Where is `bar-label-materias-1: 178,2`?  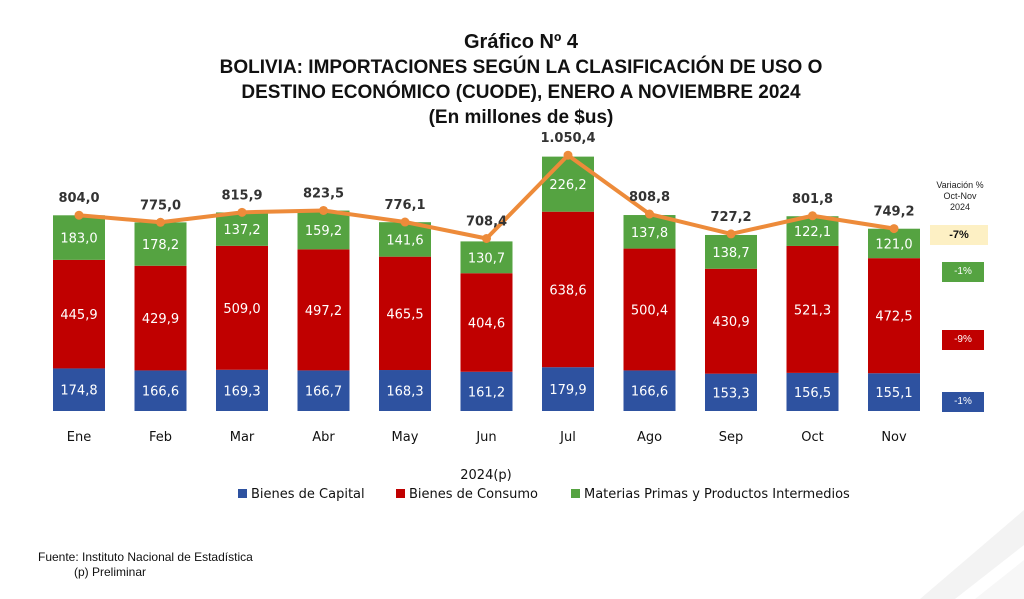 bar-label-materias-1: 178,2 is located at coordinates (160, 245).